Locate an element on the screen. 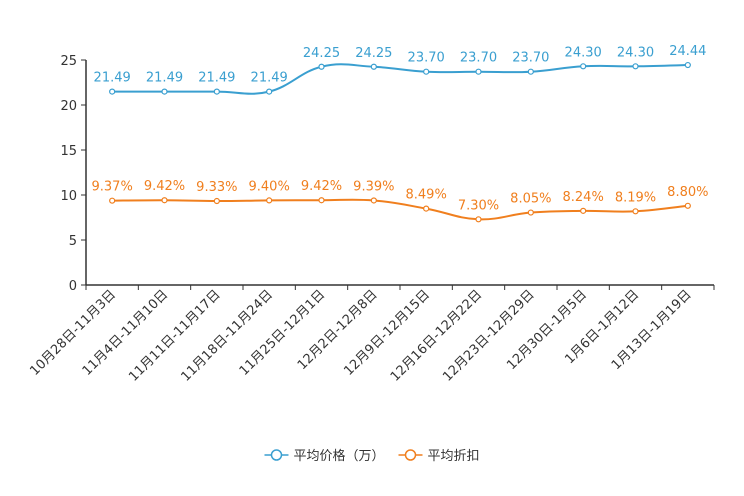 The image size is (744, 496). x-tick-label: 11月18日-11月24日 is located at coordinates (227, 335).